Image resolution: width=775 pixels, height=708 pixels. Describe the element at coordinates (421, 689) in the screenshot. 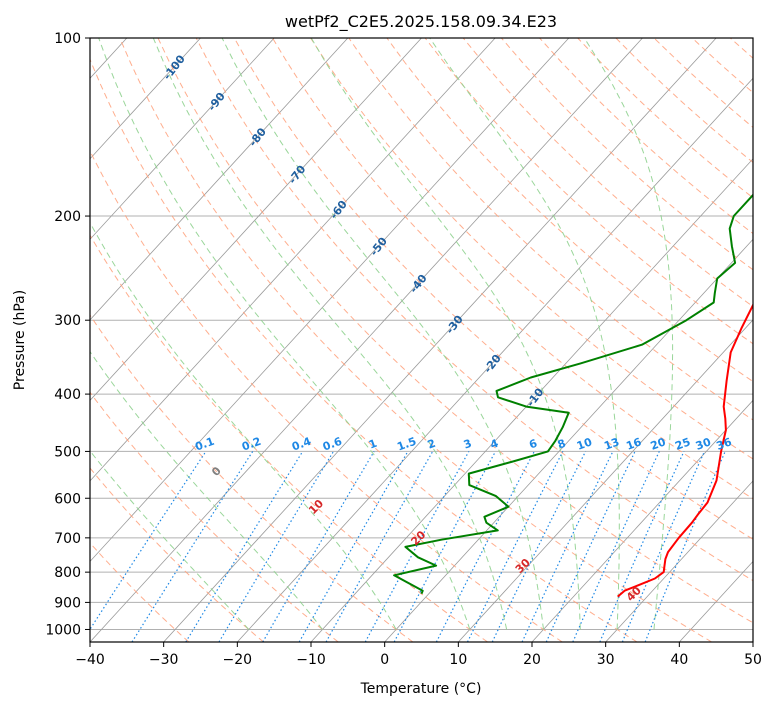

I see `x-axis-label: Temperature (°C)` at that location.